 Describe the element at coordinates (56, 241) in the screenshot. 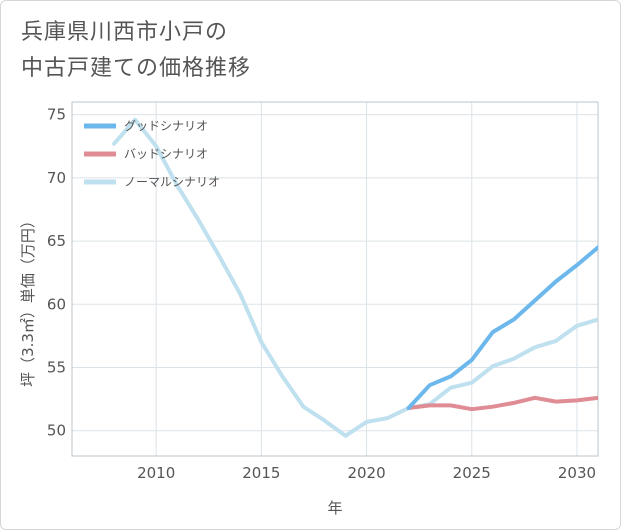

I see `y-tick-label-65: 65` at that location.